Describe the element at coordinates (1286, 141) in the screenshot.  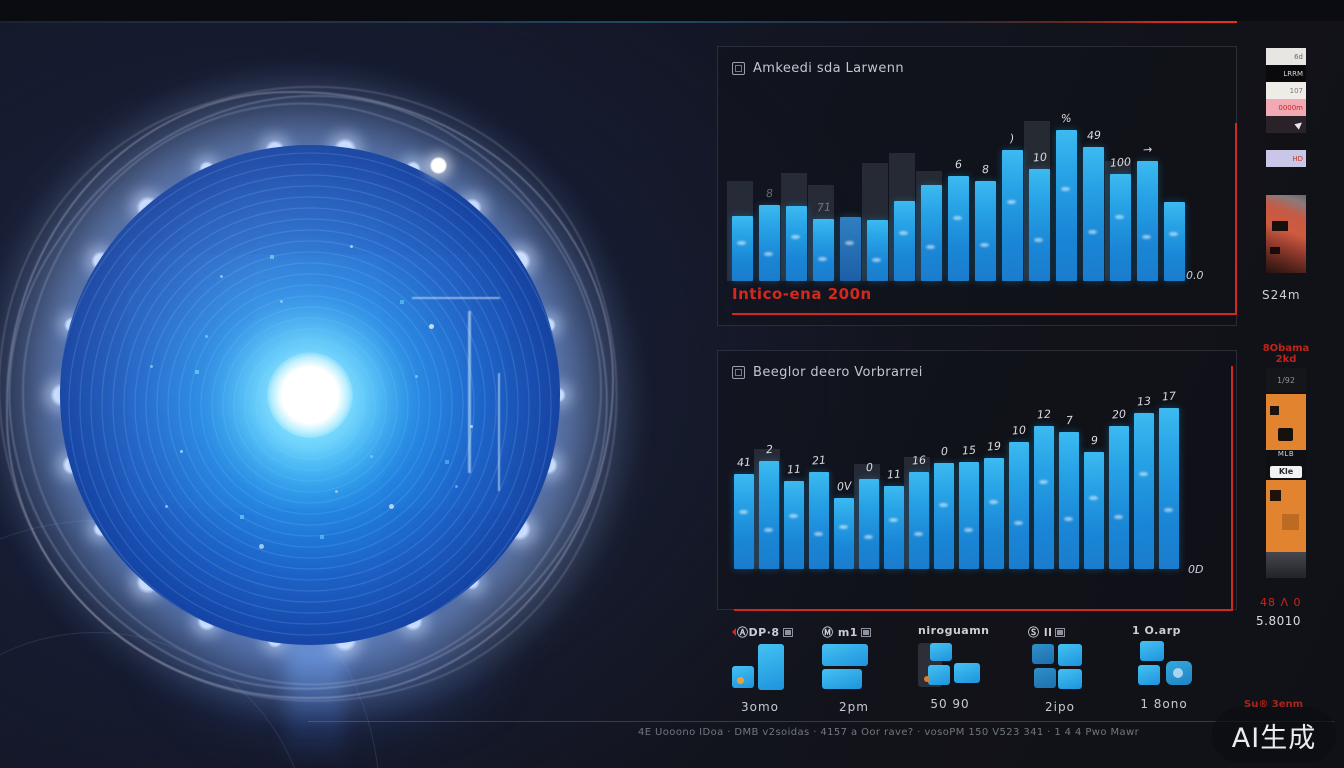
I see `rail-tile` at that location.